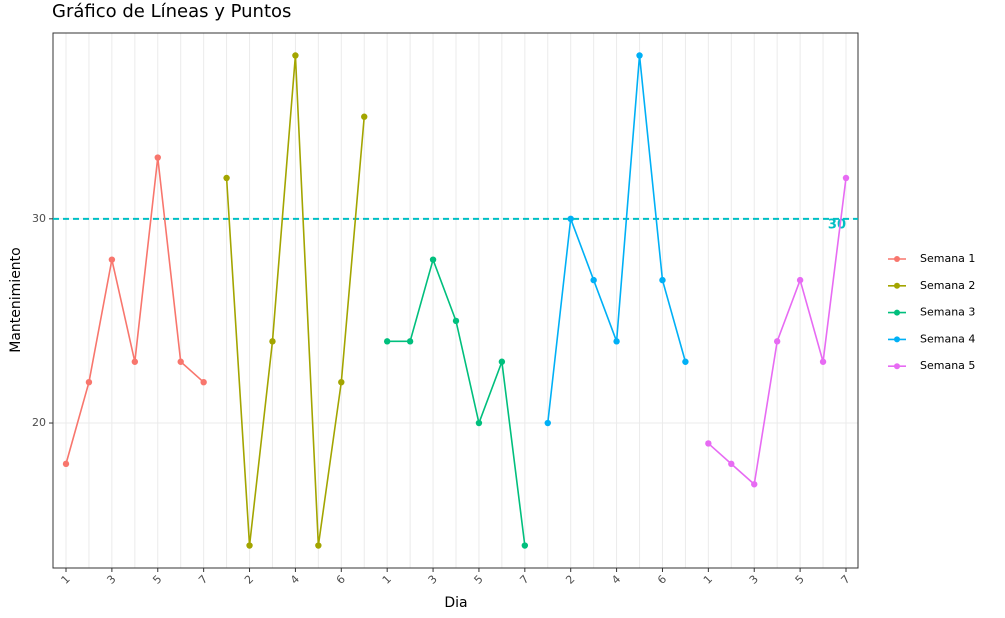 This screenshot has width=1005, height=618. Describe the element at coordinates (455, 603) in the screenshot. I see `x-axis-label: Dia` at that location.